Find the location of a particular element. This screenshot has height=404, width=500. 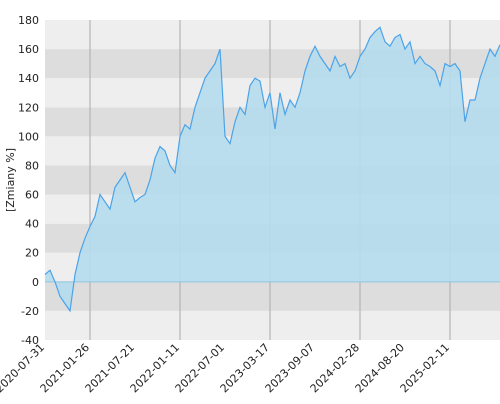

y-tick-label: 100 is located at coordinates (28, 136).